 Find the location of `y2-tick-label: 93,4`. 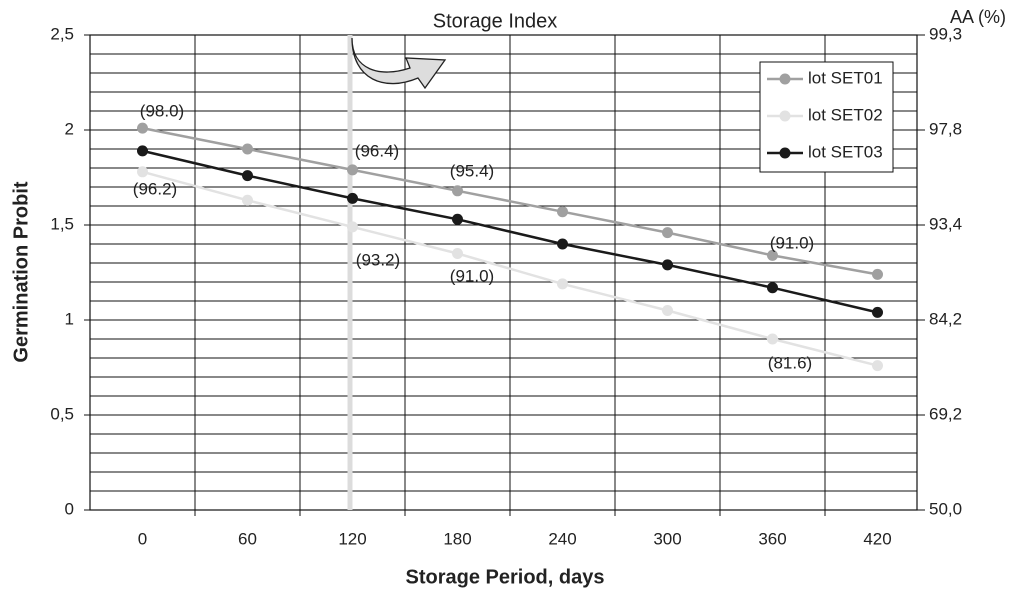

y2-tick-label: 93,4 is located at coordinates (945, 223).